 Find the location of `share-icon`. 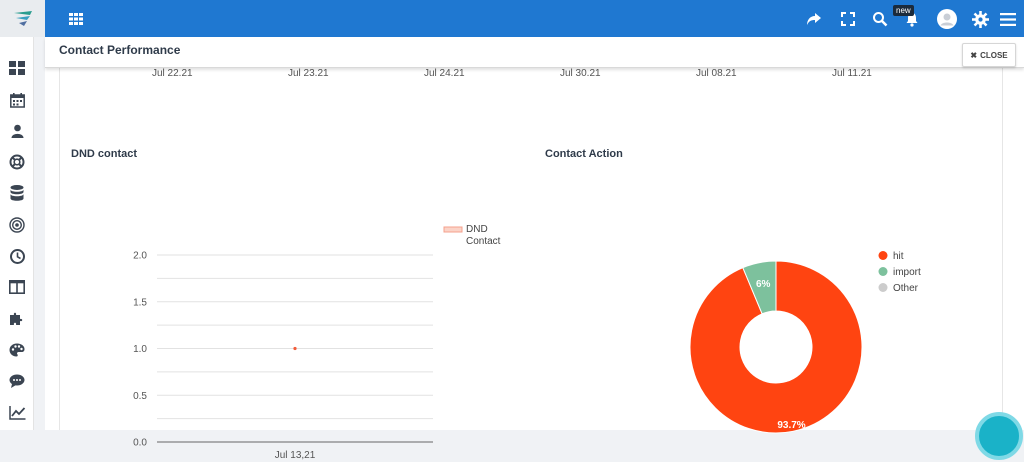

share-icon is located at coordinates (814, 19).